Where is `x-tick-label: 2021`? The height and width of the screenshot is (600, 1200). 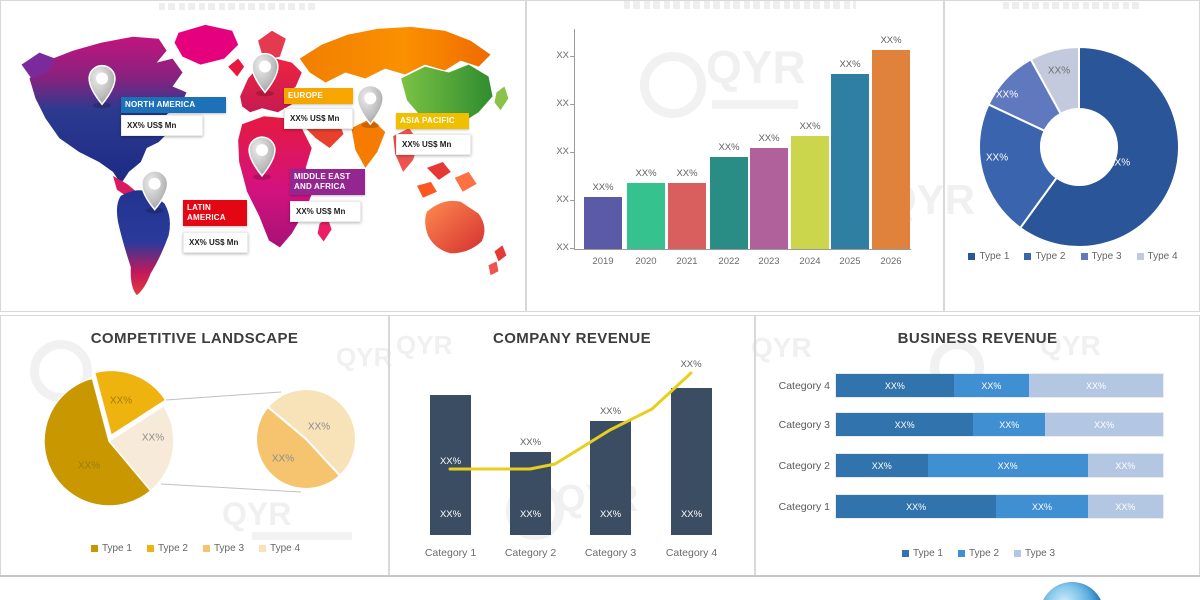 x-tick-label: 2021 is located at coordinates (687, 261).